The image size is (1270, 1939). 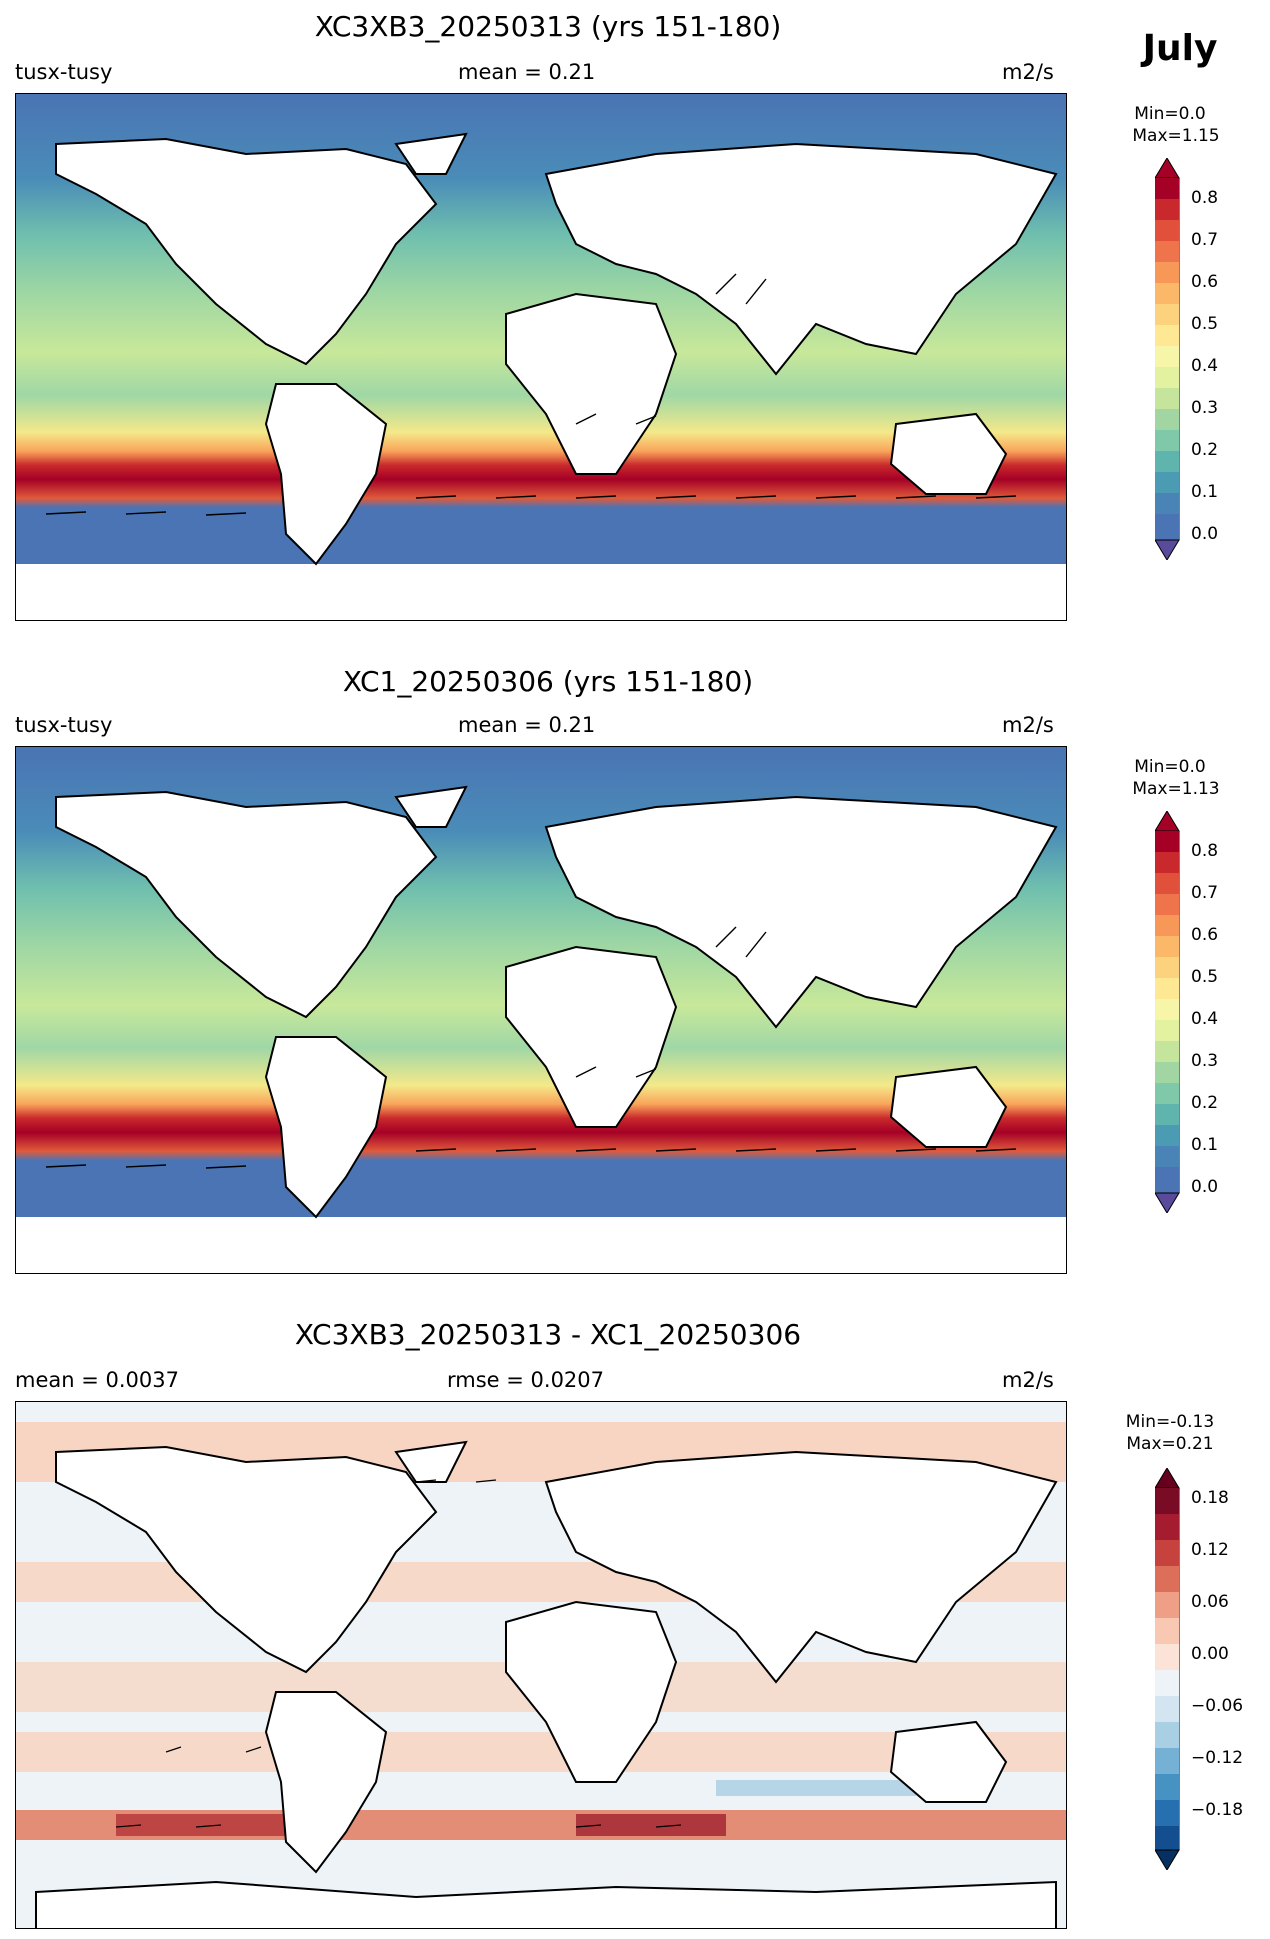 I want to click on panel-1-max-label: Max=1.15, so click(x=1176, y=136).